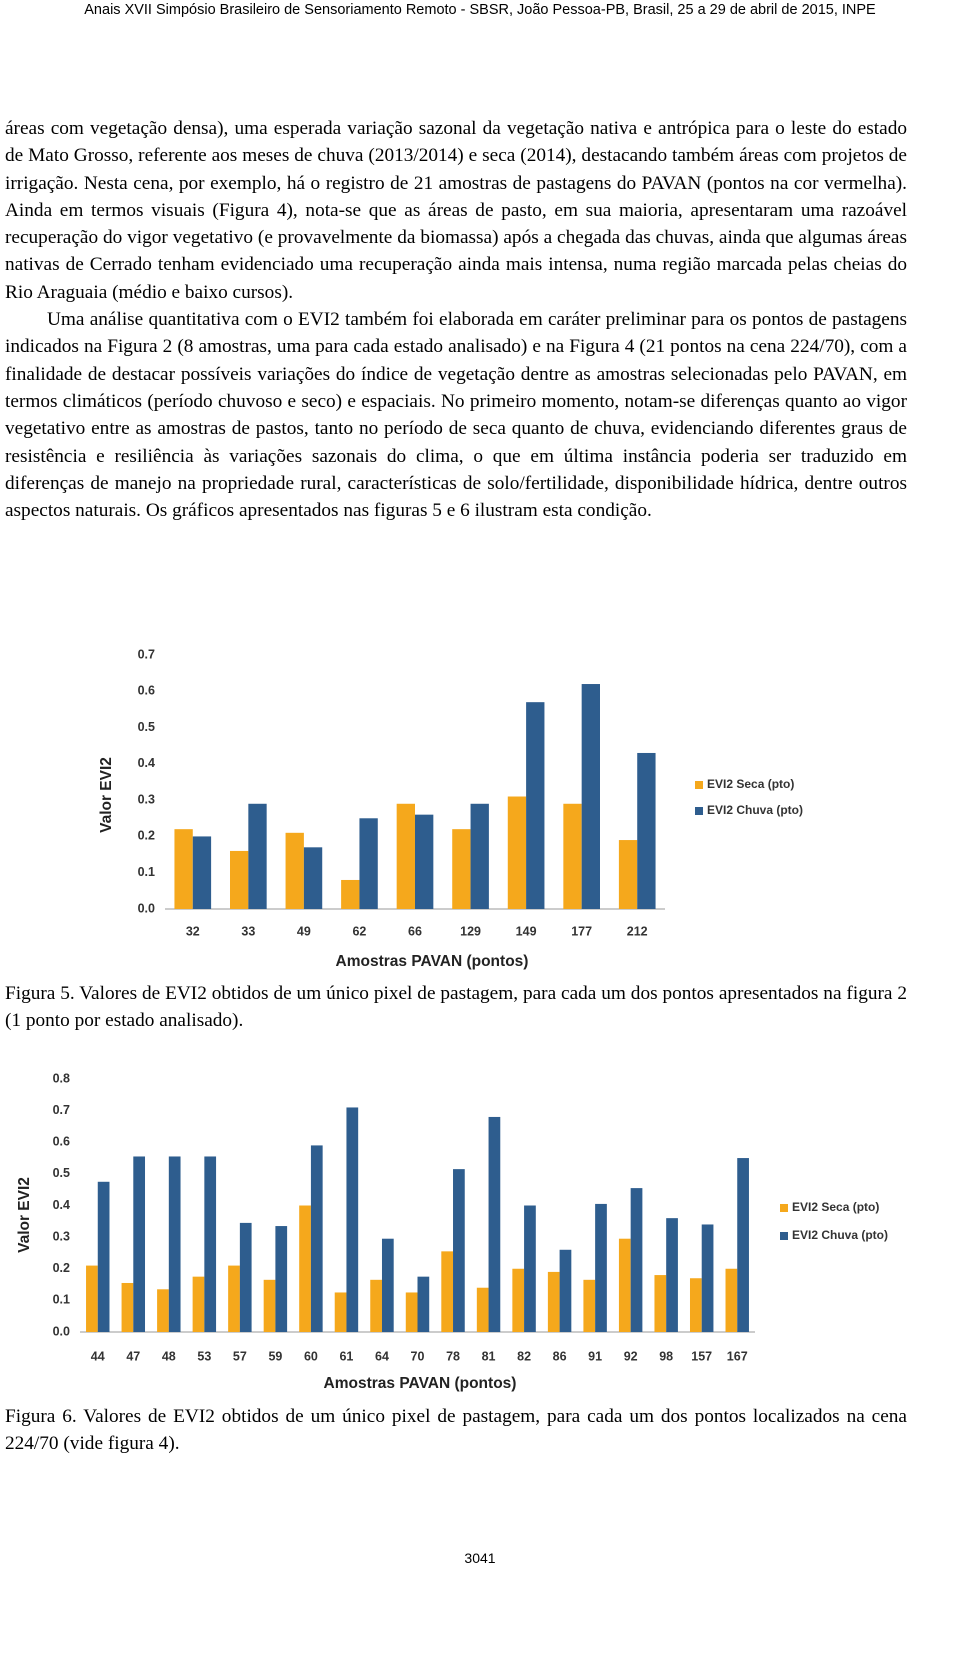 The width and height of the screenshot is (960, 1661). I want to click on x-tick-label: 98, so click(666, 1356).